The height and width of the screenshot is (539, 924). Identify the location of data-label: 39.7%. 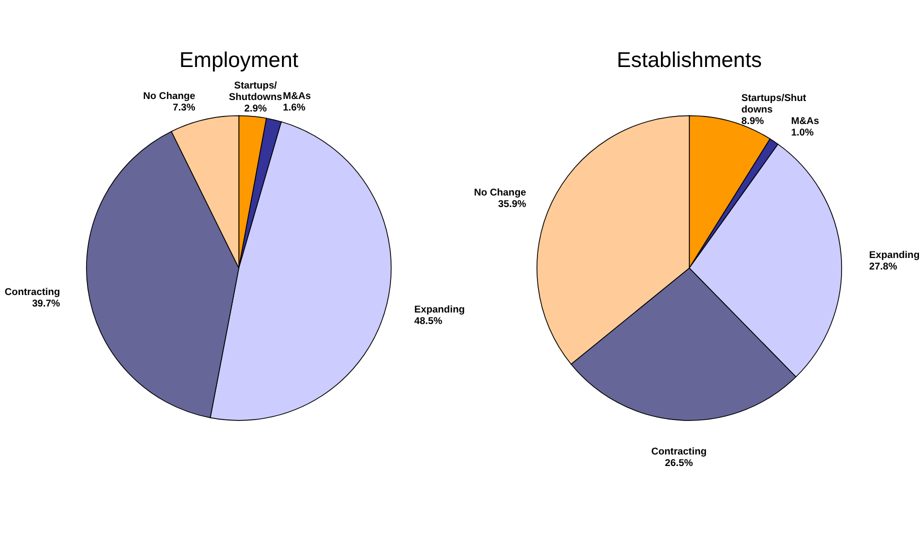
(46, 304).